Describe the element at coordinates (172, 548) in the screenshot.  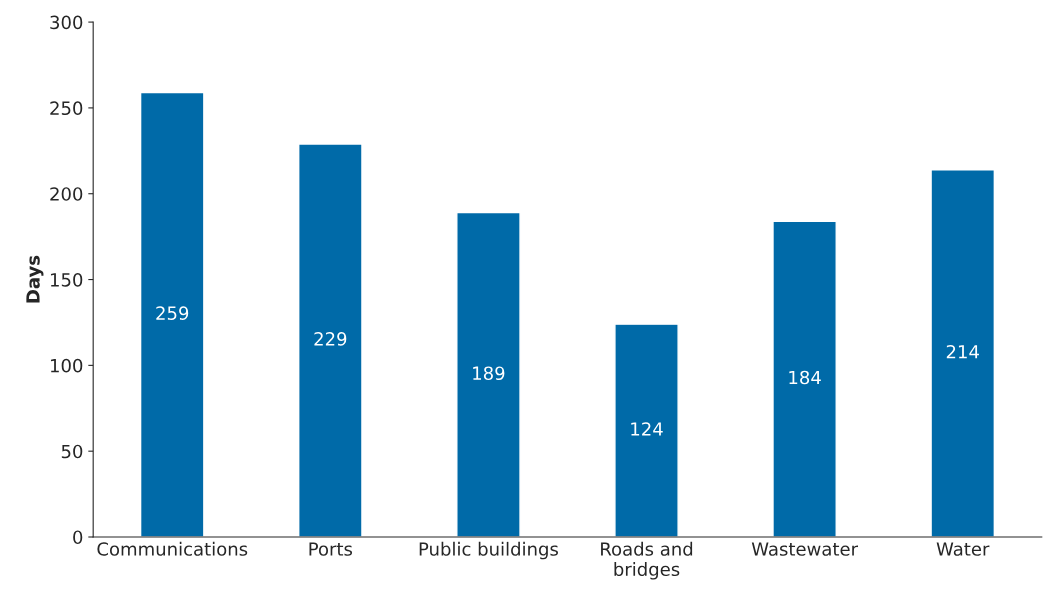
I see `x-tick-label: Communications` at that location.